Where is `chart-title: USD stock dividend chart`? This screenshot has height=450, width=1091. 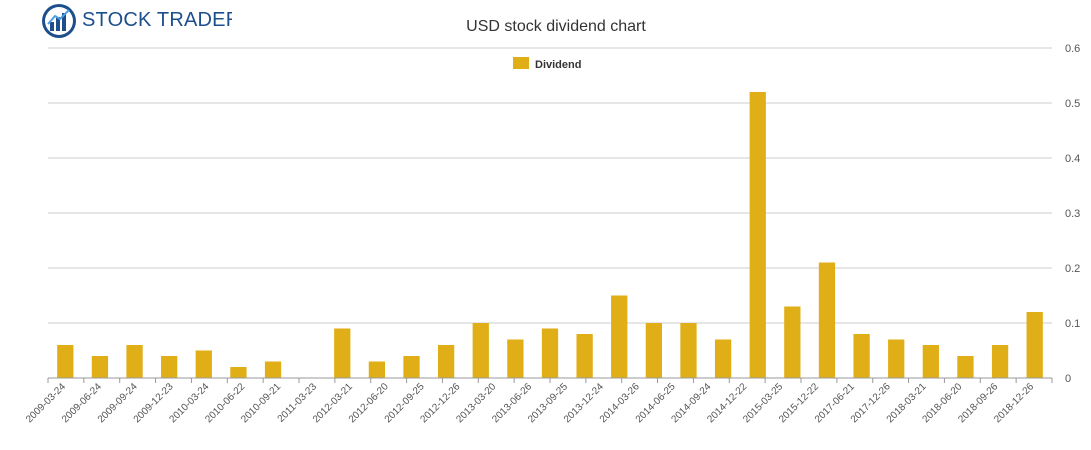 chart-title: USD stock dividend chart is located at coordinates (556, 26).